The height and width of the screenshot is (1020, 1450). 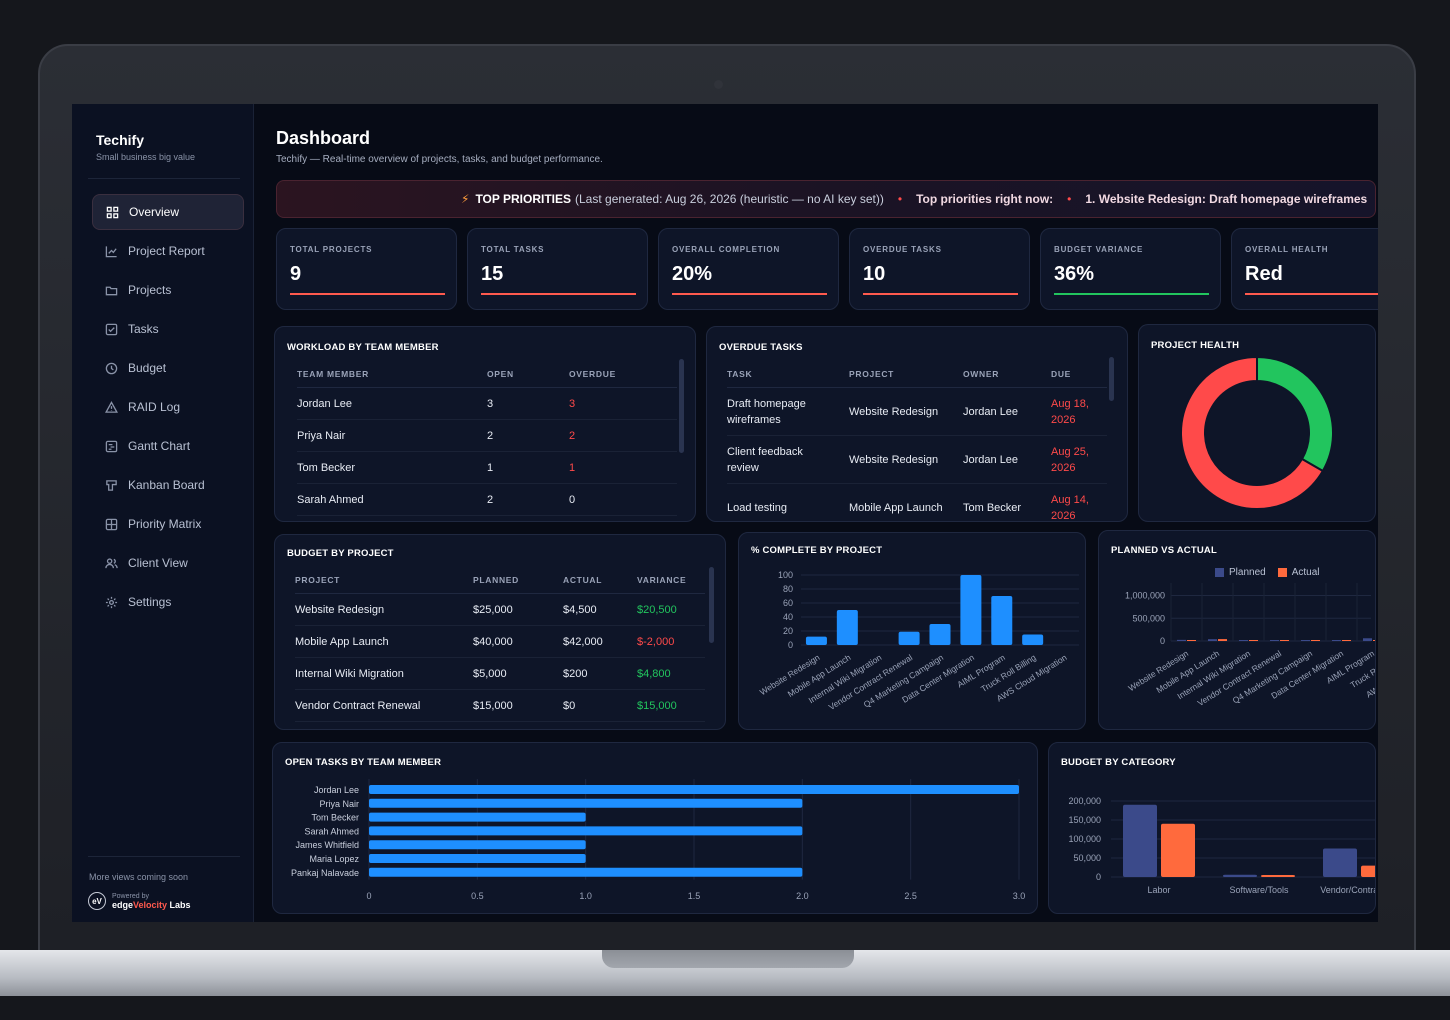 What do you see at coordinates (902, 249) in the screenshot?
I see `kpi-label: OVERDUE TASKS` at bounding box center [902, 249].